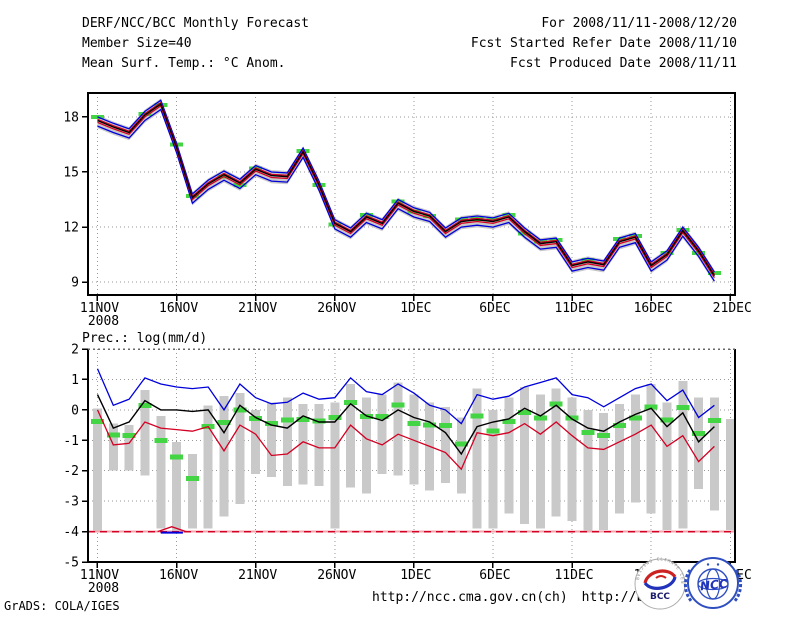  What do you see at coordinates (470, 597) in the screenshot?
I see `ncc-url: http://ncc.cma.gov.cn(ch)` at bounding box center [470, 597].